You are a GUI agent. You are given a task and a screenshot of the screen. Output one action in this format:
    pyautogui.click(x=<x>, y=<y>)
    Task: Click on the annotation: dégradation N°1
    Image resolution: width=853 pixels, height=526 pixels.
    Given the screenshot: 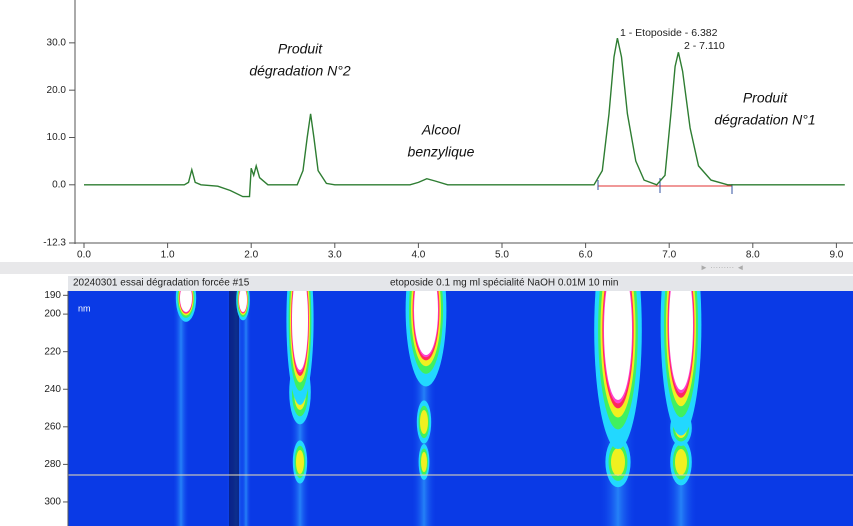 What is the action you would take?
    pyautogui.click(x=764, y=120)
    